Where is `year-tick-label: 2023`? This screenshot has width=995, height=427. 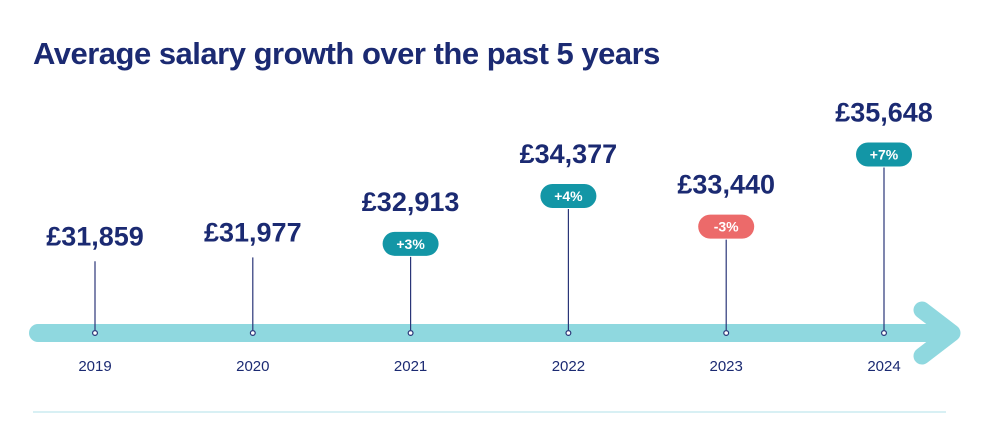
year-tick-label: 2023 is located at coordinates (726, 366).